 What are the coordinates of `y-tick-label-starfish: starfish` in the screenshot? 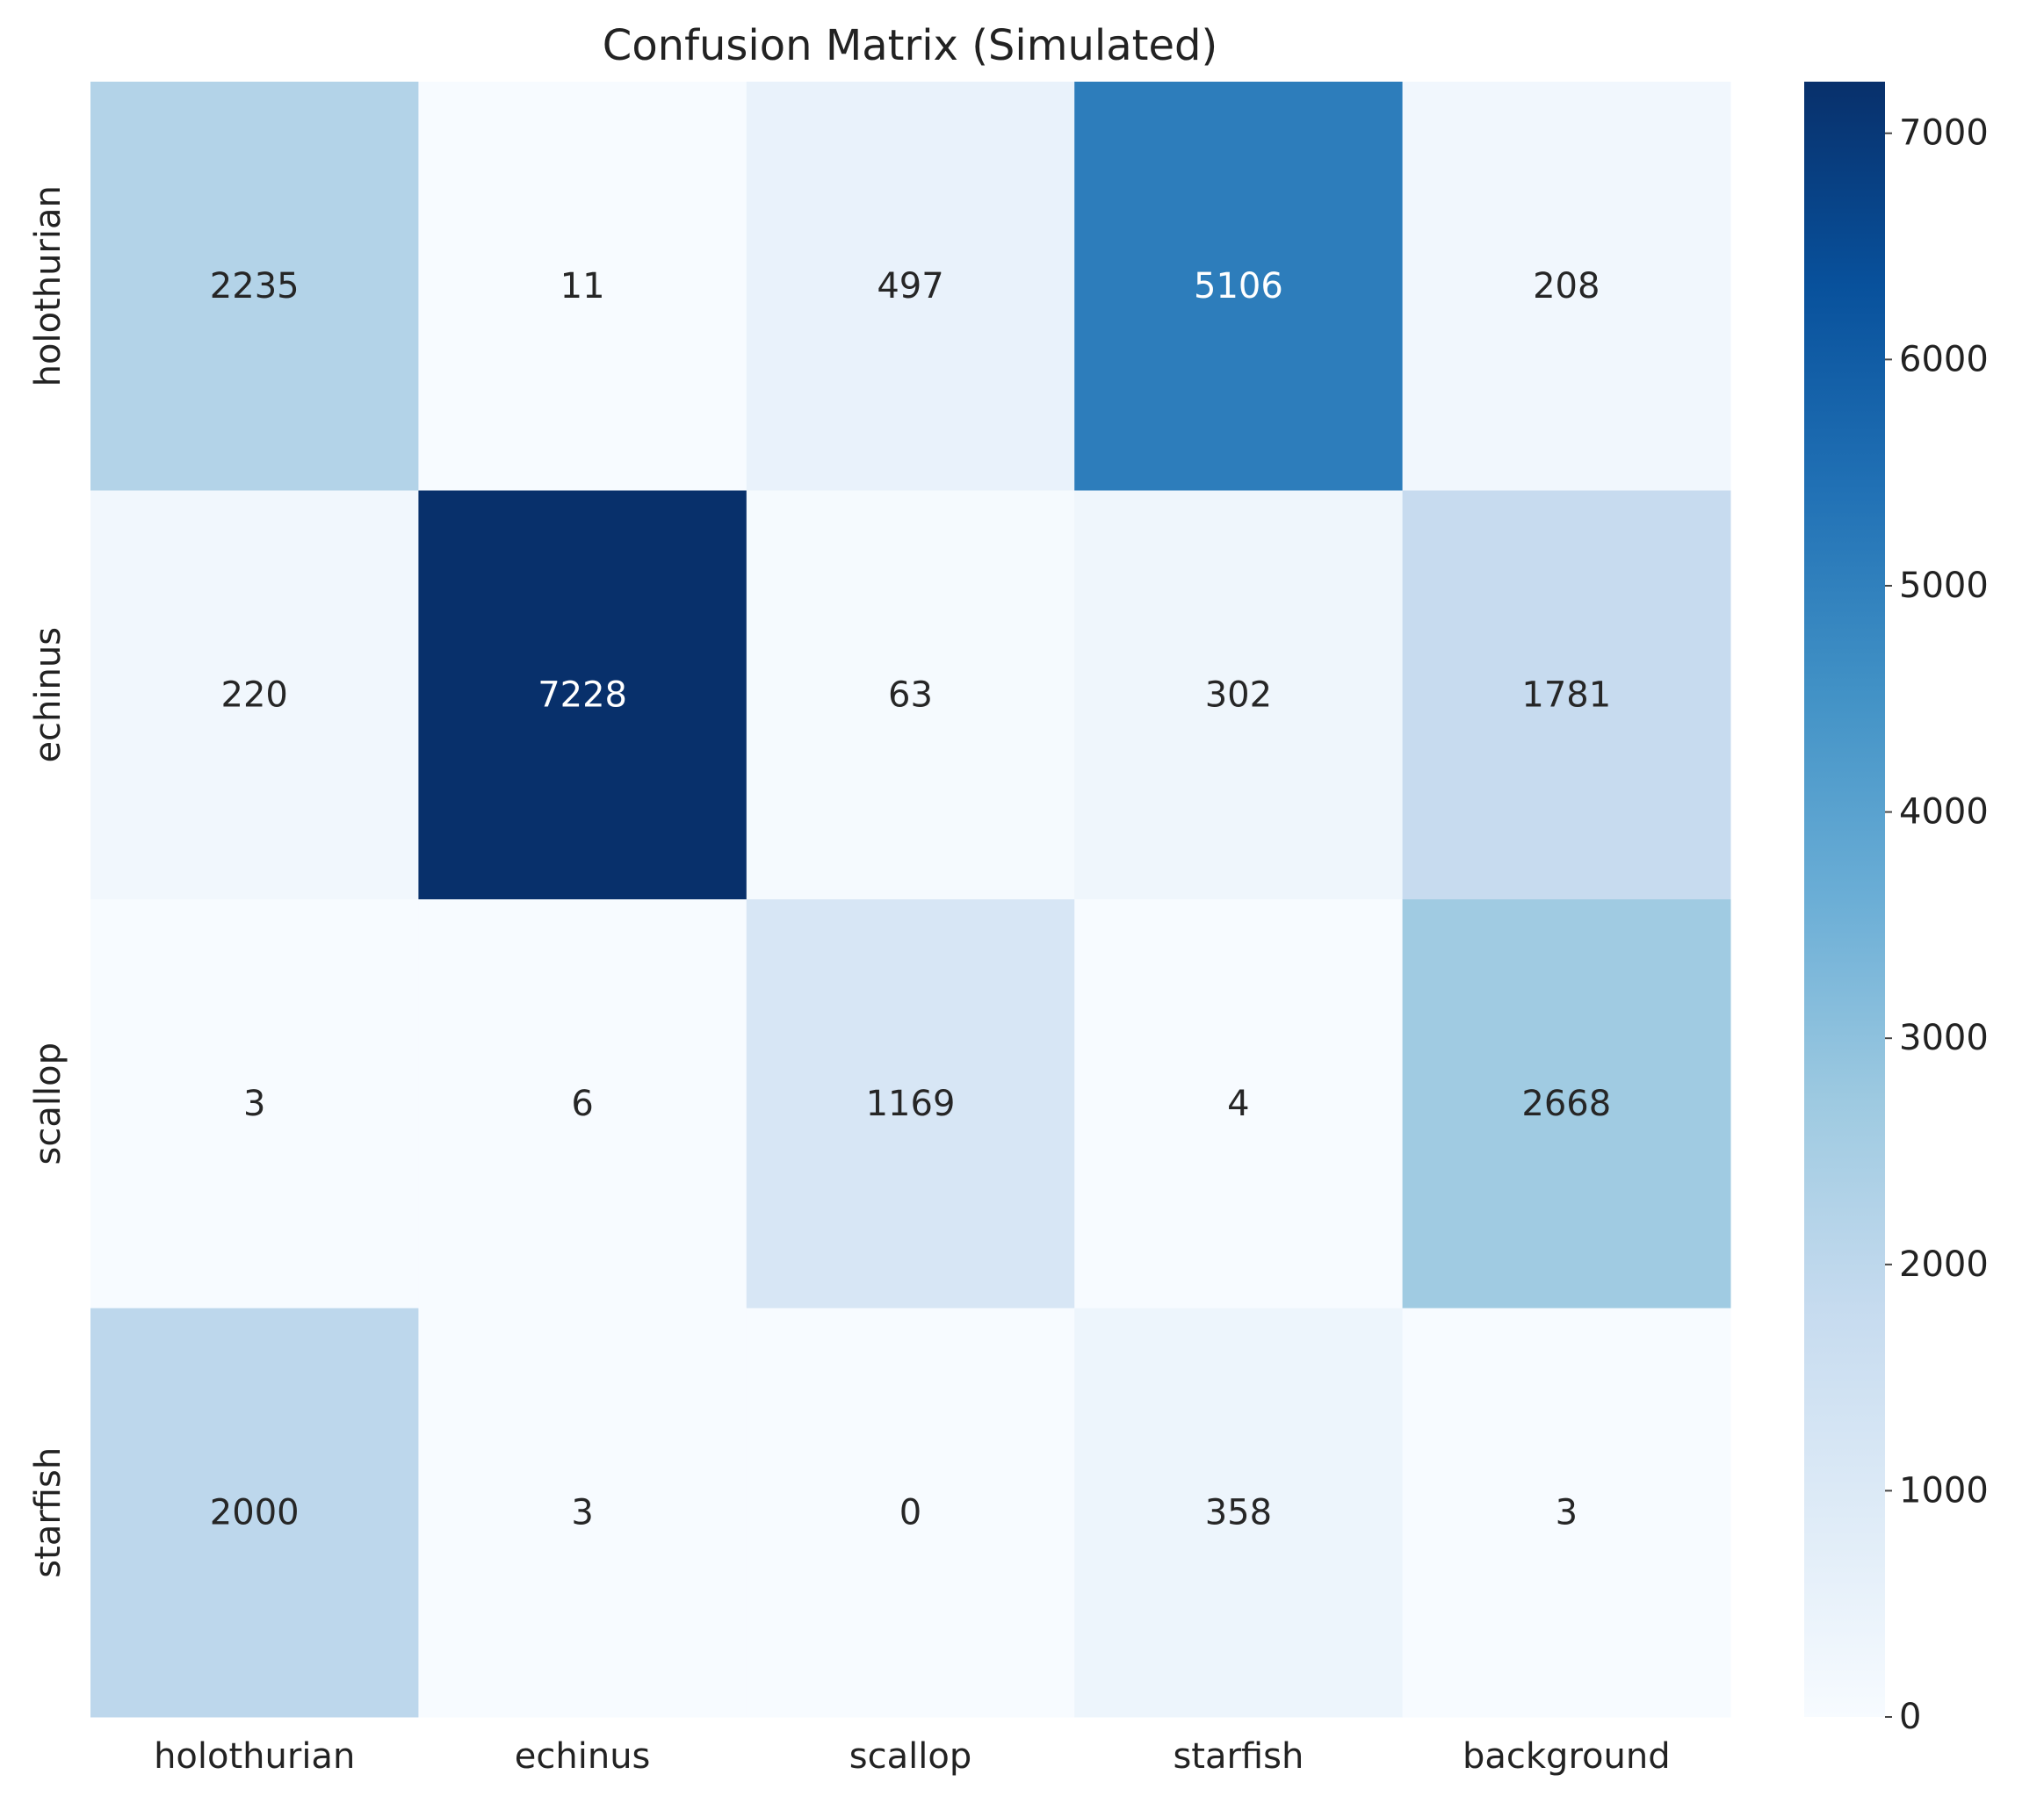 It's located at (48, 1512).